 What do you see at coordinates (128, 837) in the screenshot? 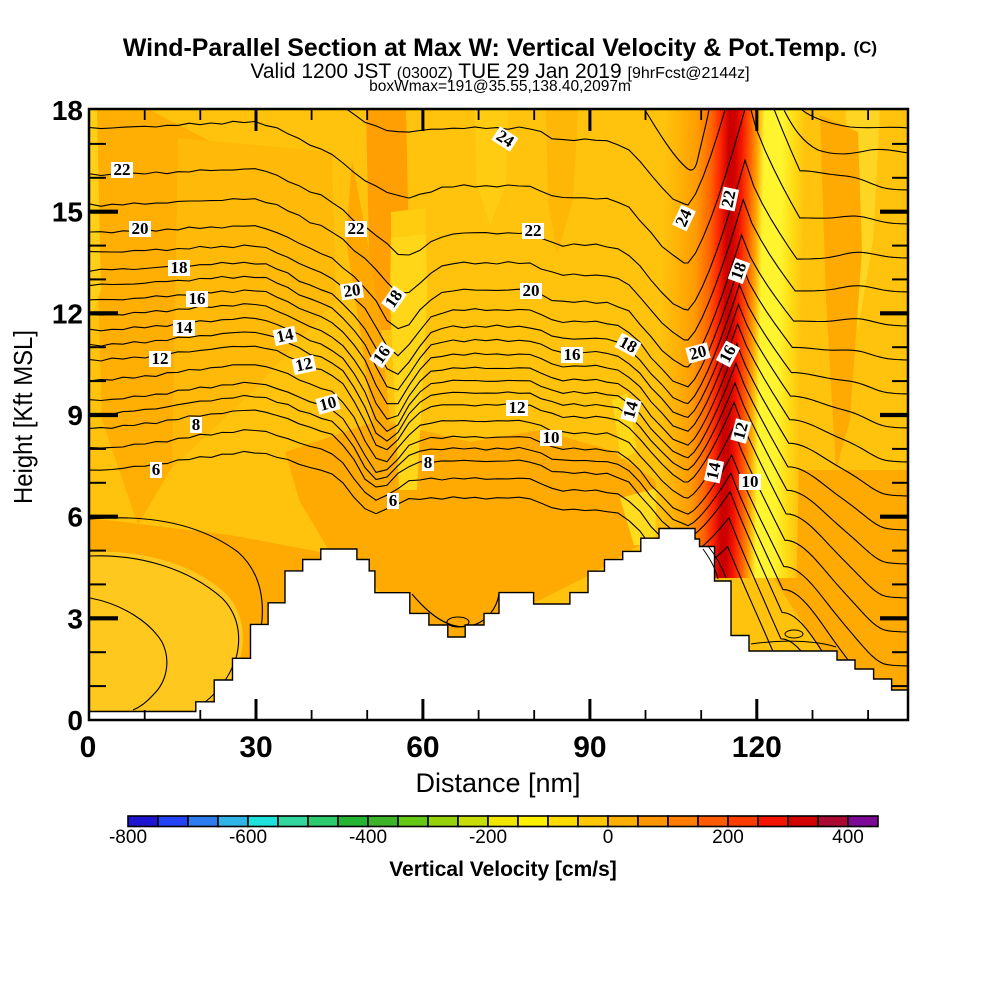
I see `svg-text: -800` at bounding box center [128, 837].